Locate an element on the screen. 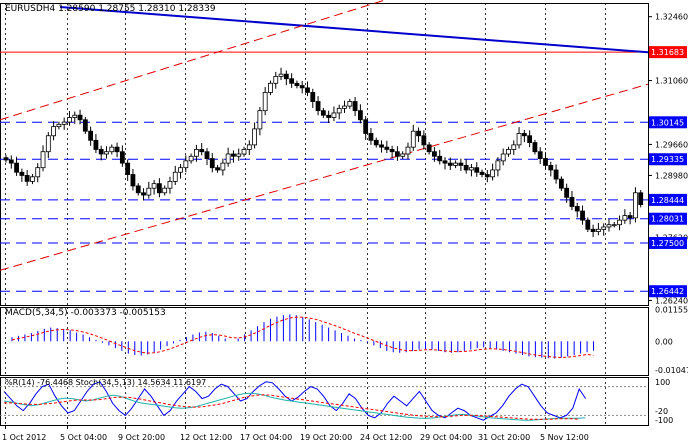  time-tick-label: 29 Oct 04:00 is located at coordinates (446, 437).